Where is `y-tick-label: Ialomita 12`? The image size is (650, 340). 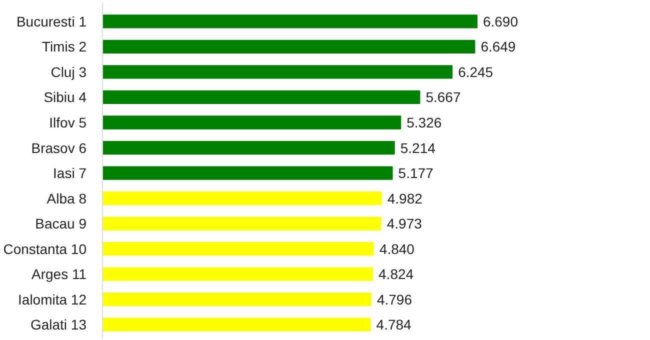
y-tick-label: Ialomita 12 is located at coordinates (52, 299).